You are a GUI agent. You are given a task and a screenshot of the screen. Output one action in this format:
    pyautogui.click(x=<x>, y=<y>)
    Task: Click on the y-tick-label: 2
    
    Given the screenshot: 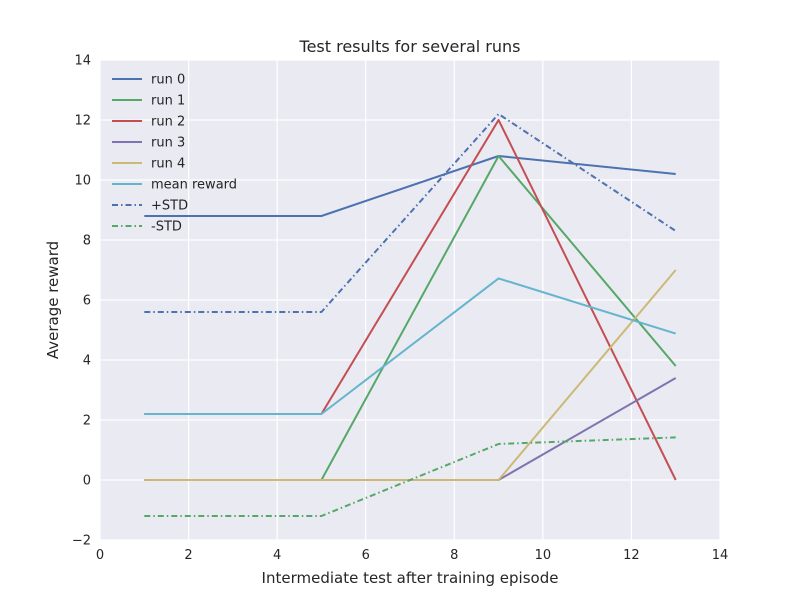 What is the action you would take?
    pyautogui.click(x=87, y=421)
    